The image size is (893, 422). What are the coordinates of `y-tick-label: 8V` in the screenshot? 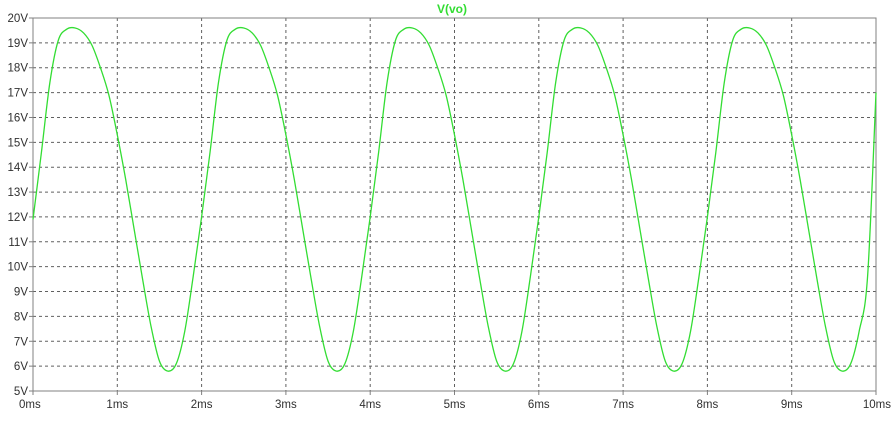 It's located at (21, 317).